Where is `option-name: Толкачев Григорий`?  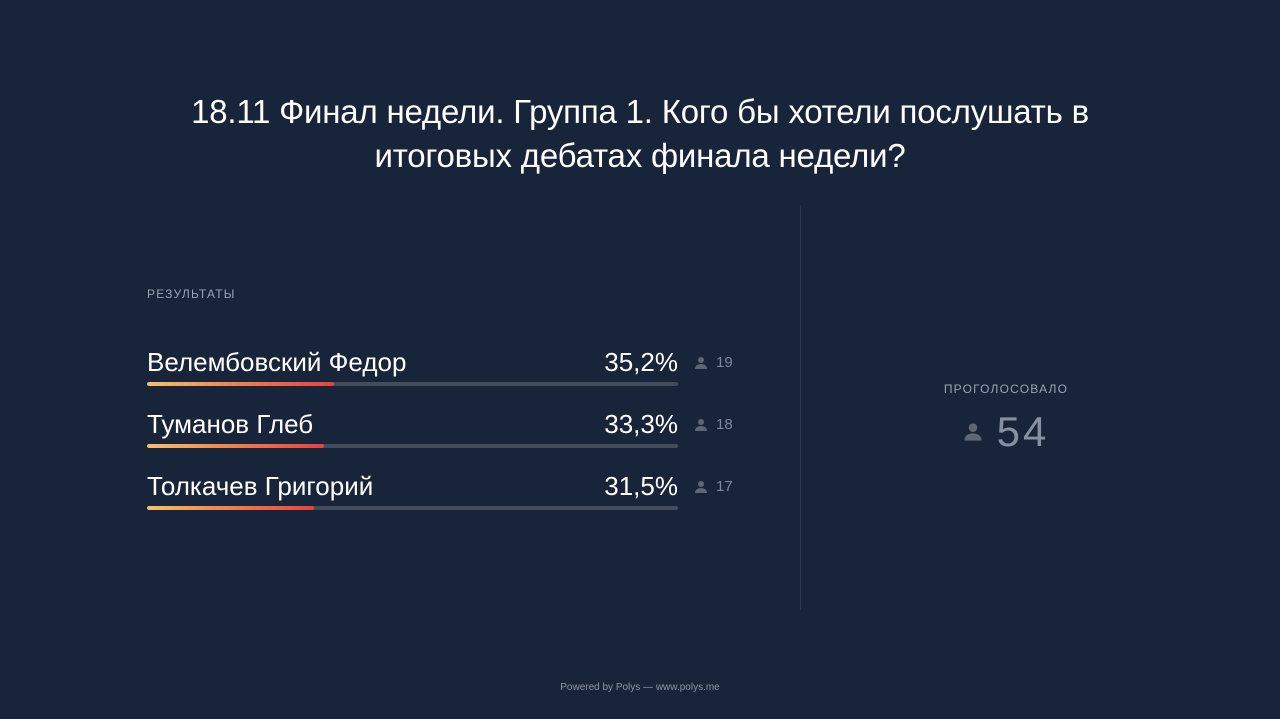
option-name: Толкачев Григорий is located at coordinates (260, 486).